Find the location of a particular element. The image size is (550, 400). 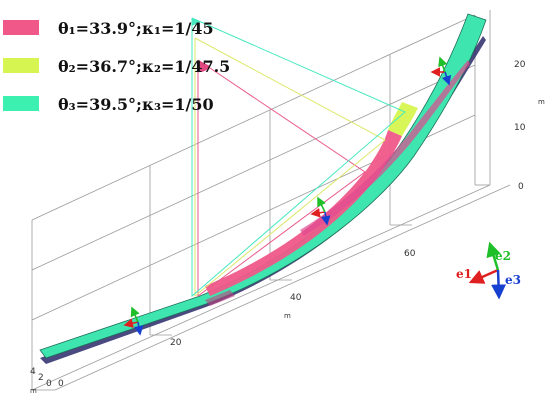

z-tick: 0 is located at coordinates (521, 187).